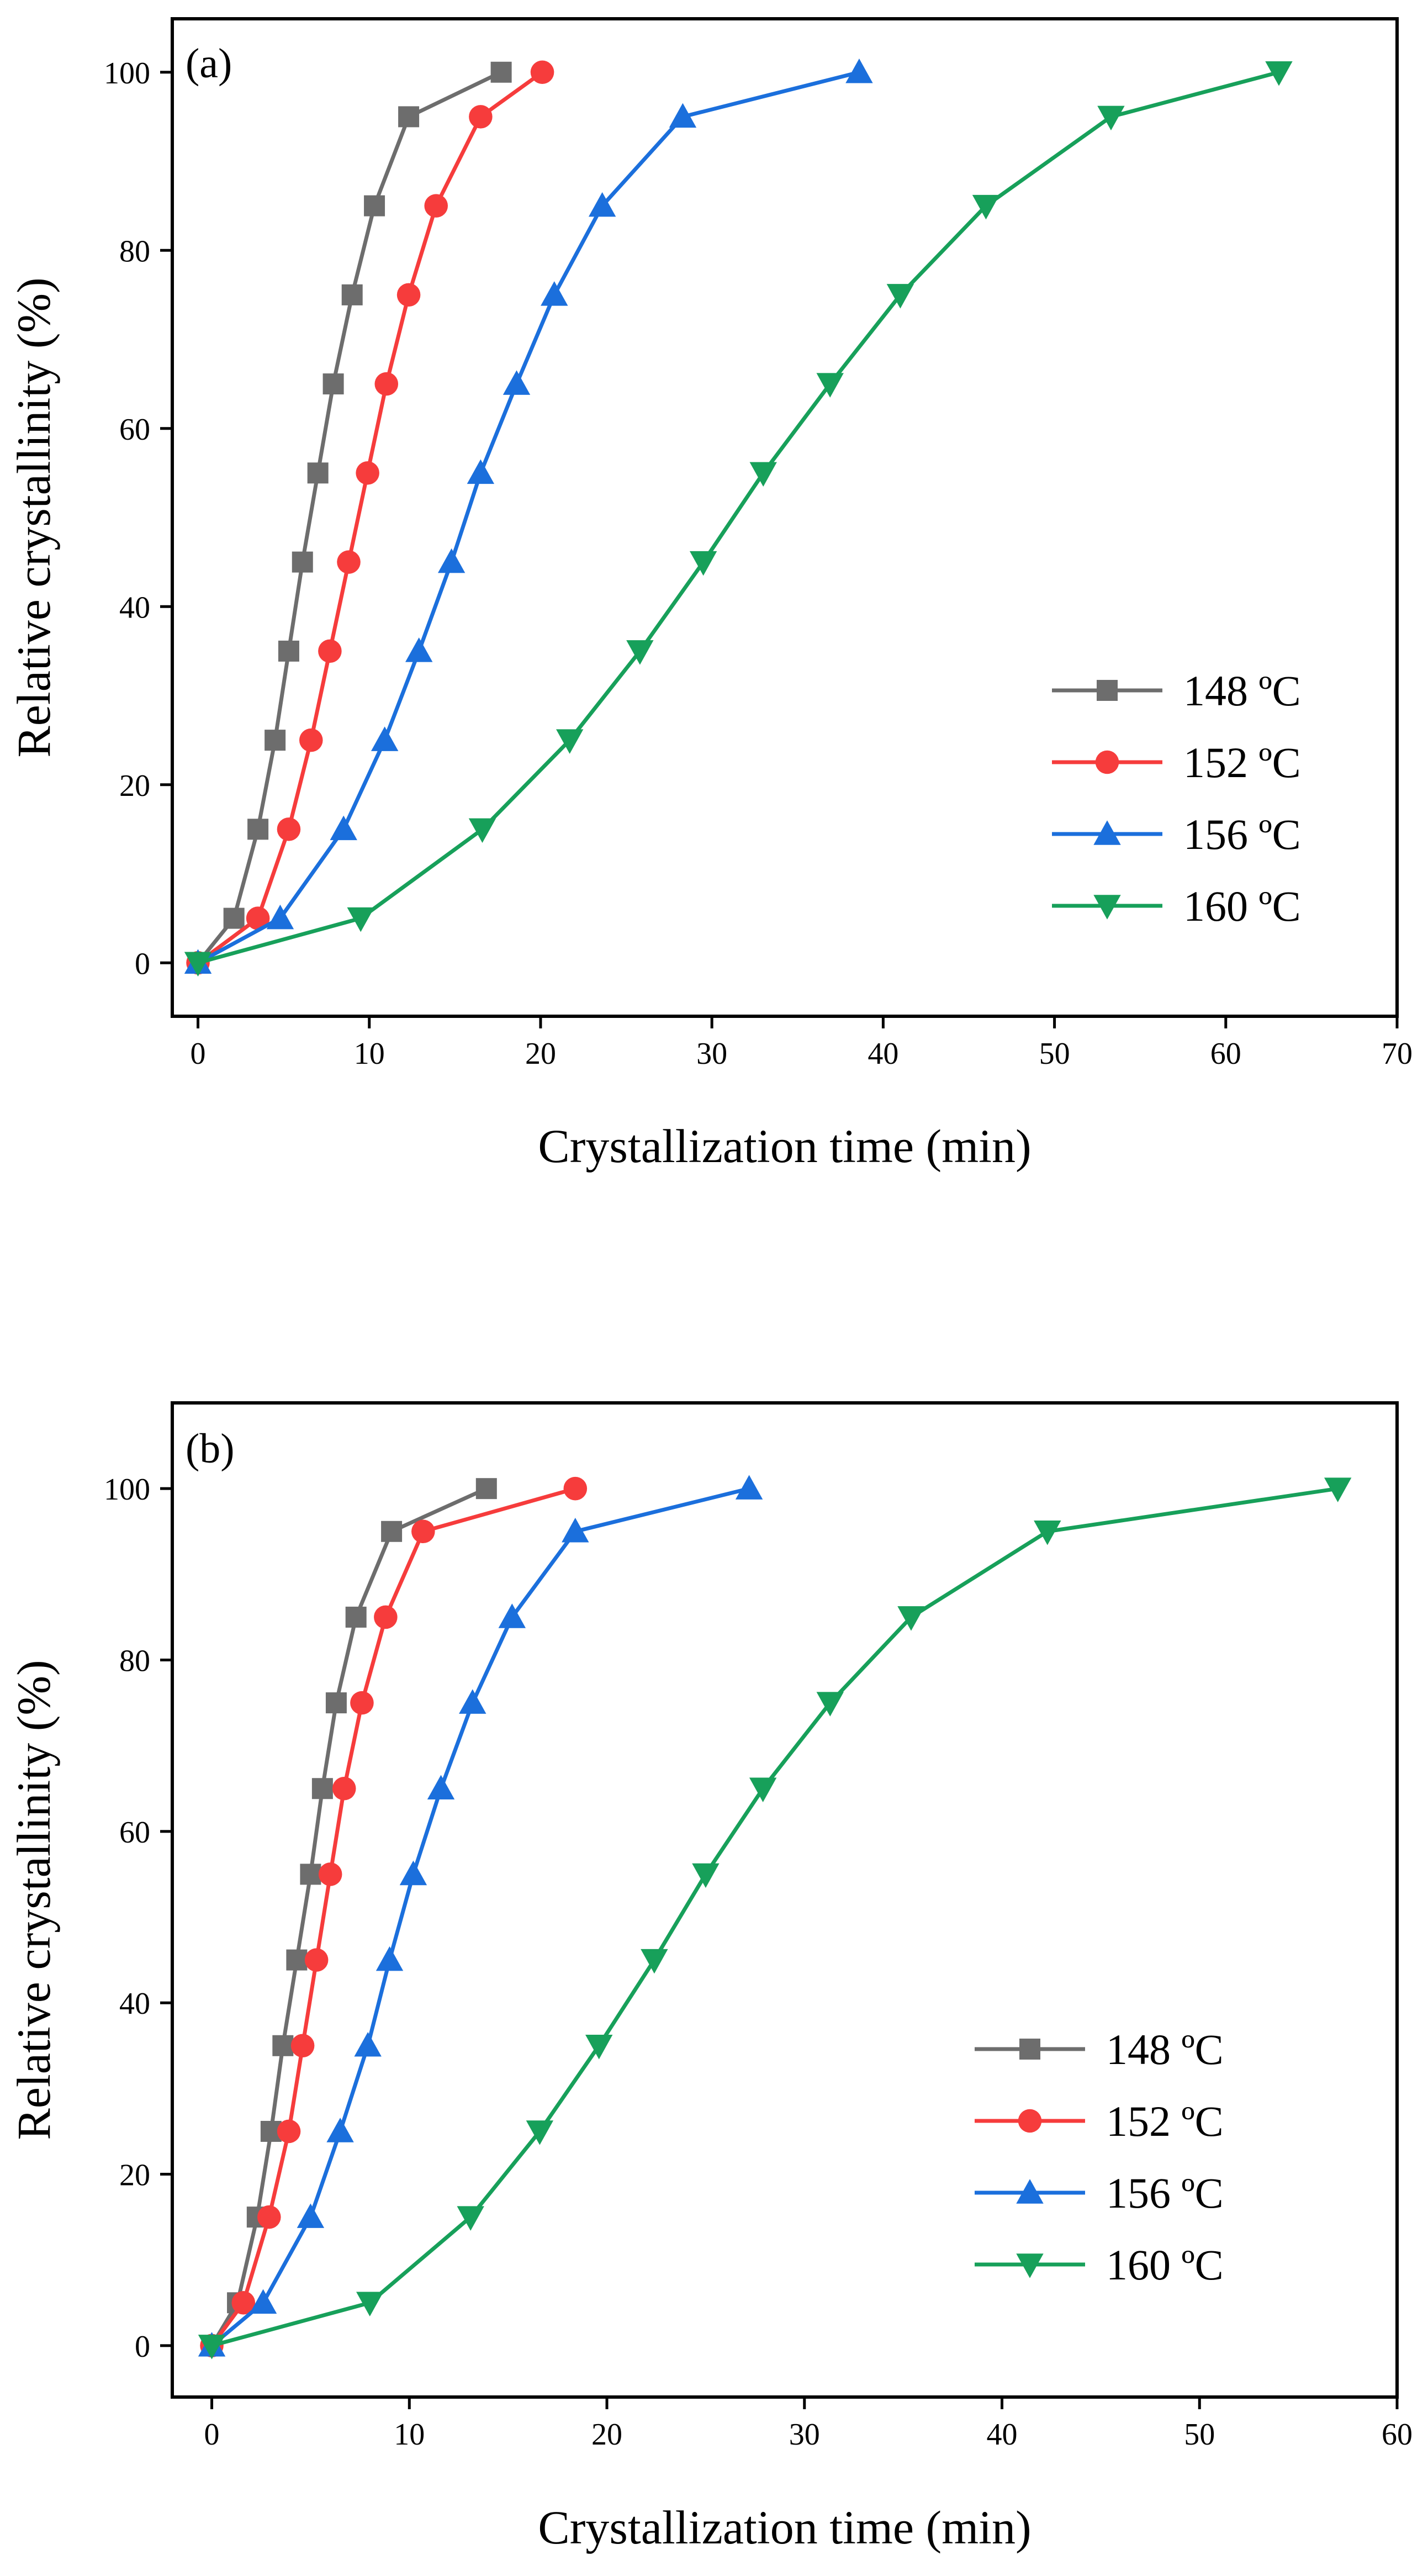 The height and width of the screenshot is (2576, 1428). Describe the element at coordinates (212, 2434) in the screenshot. I see `panel-b-x-tick-label: 0` at that location.